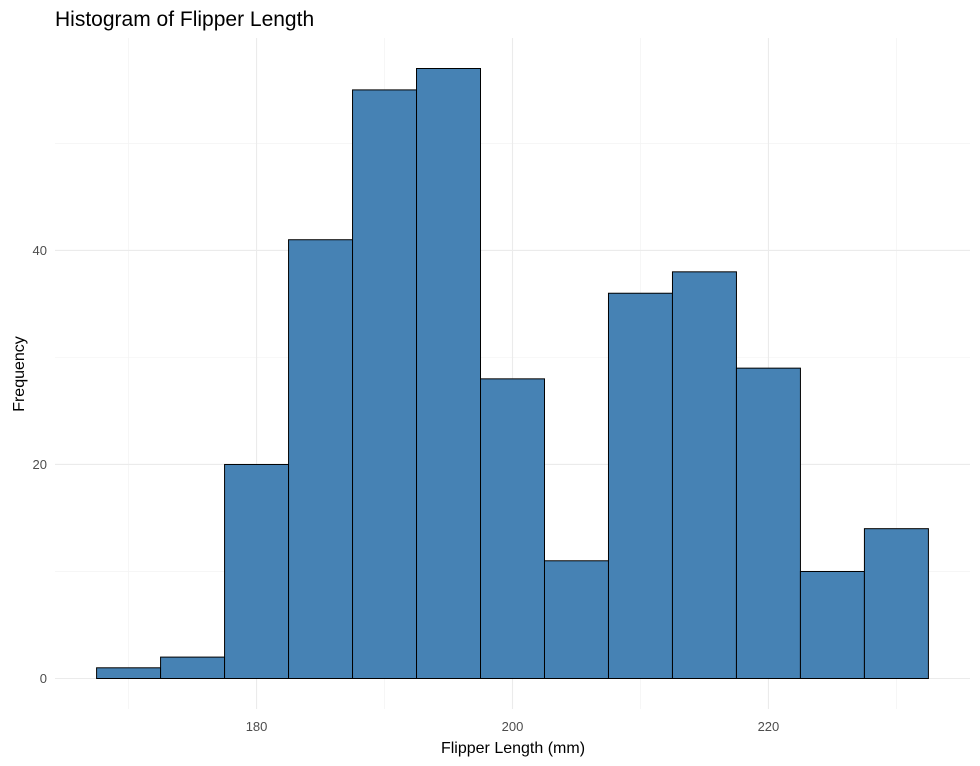  Describe the element at coordinates (513, 726) in the screenshot. I see `x-tick-label: 200` at that location.